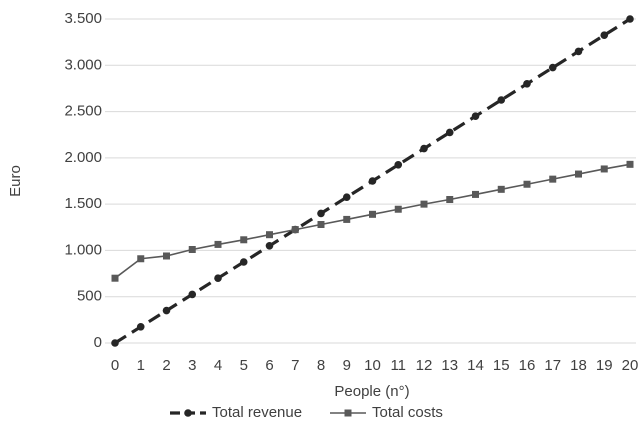  What do you see at coordinates (83, 64) in the screenshot?
I see `y-tick-label: 3.000` at bounding box center [83, 64].